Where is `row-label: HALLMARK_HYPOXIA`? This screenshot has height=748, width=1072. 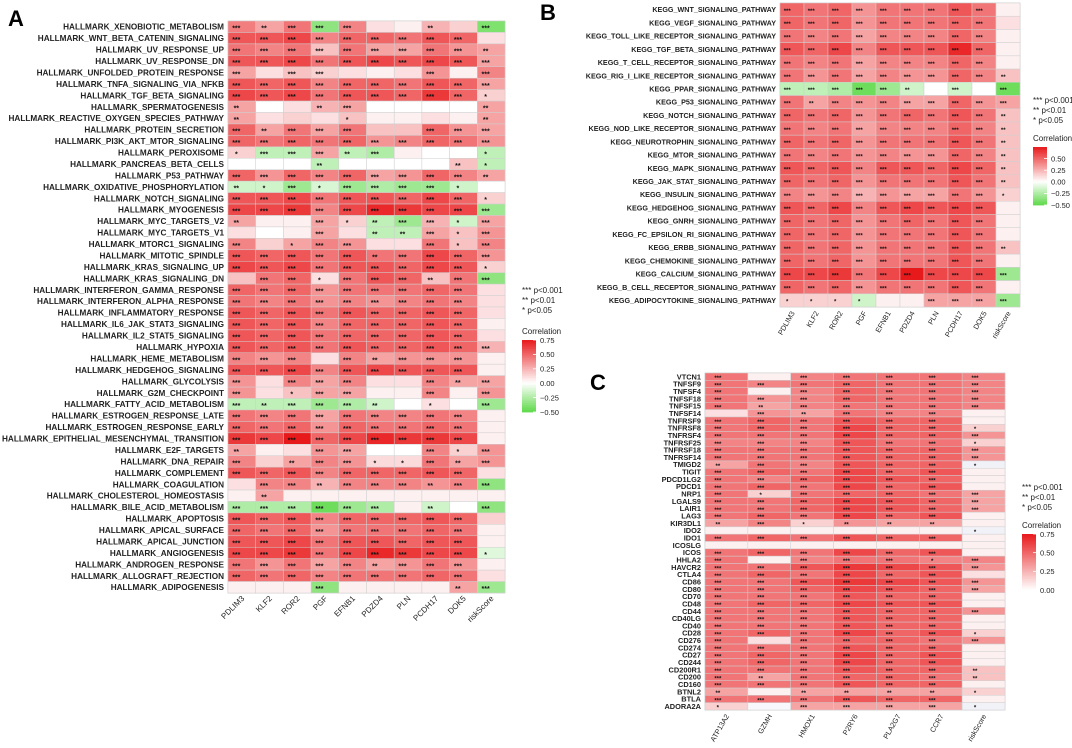 row-label: HALLMARK_HYPOXIA is located at coordinates (180, 347).